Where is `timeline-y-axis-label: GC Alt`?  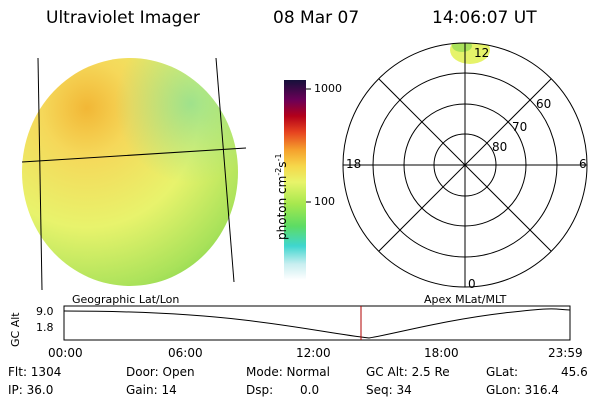 timeline-y-axis-label: GC Alt is located at coordinates (15, 329).